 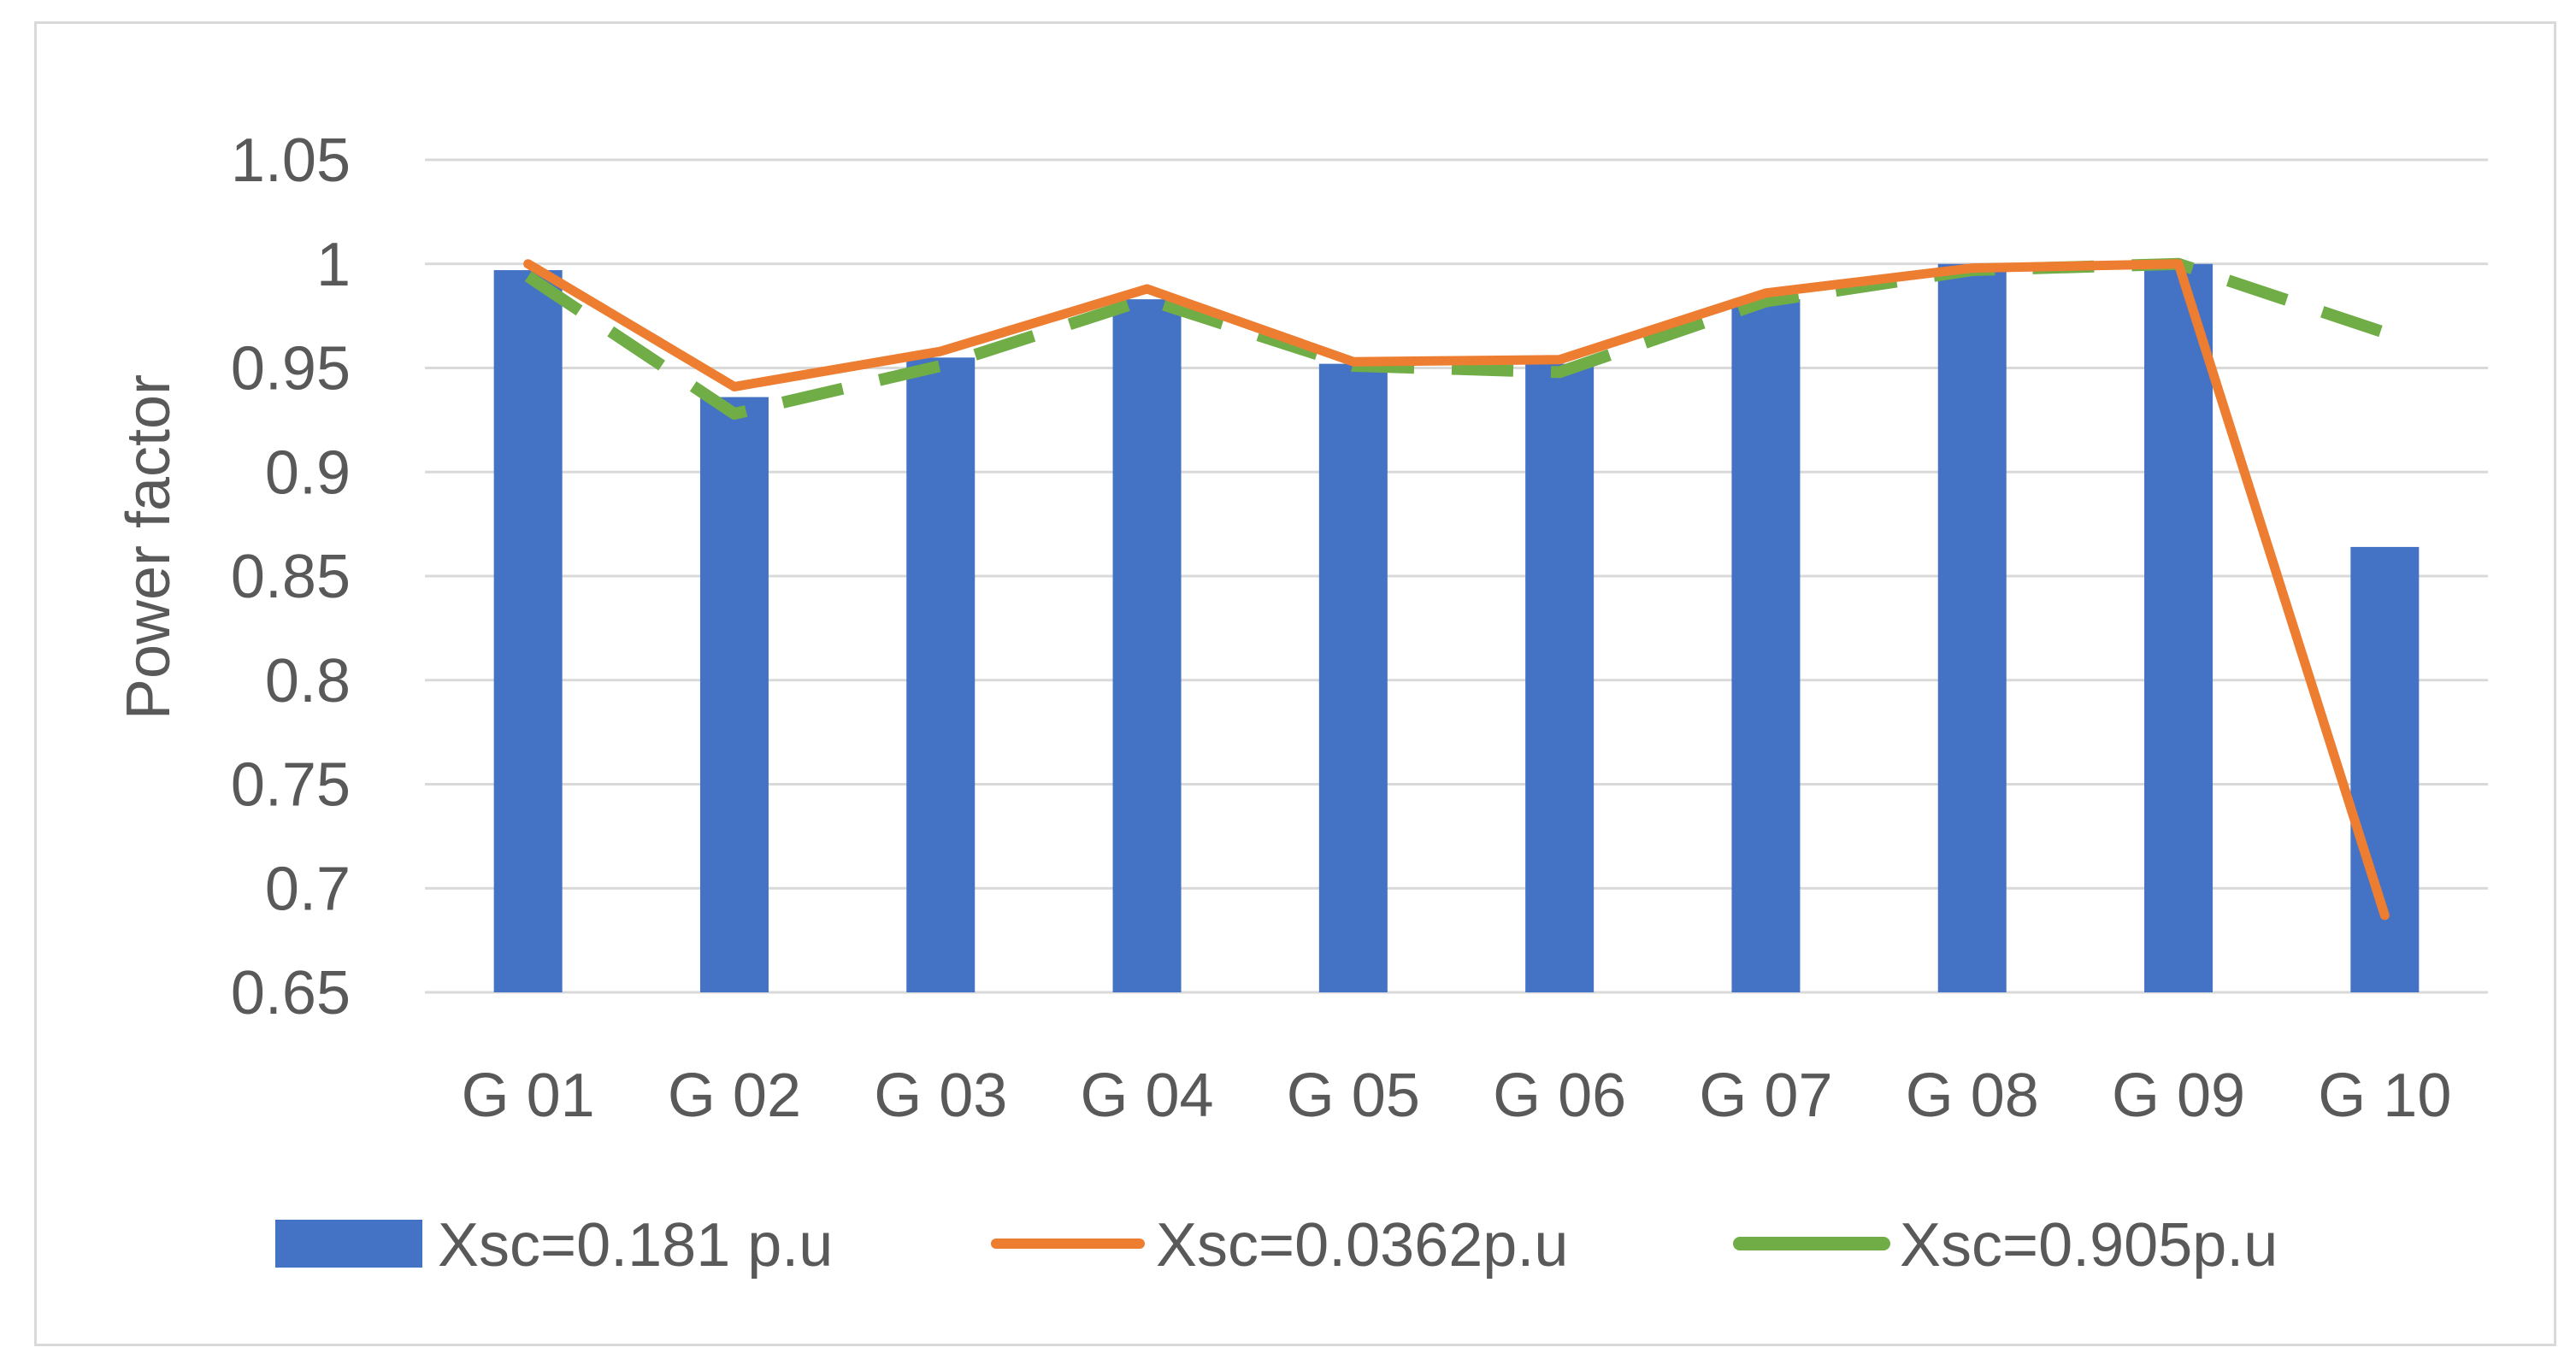 I want to click on x-tick-label: G 02, so click(x=735, y=1096).